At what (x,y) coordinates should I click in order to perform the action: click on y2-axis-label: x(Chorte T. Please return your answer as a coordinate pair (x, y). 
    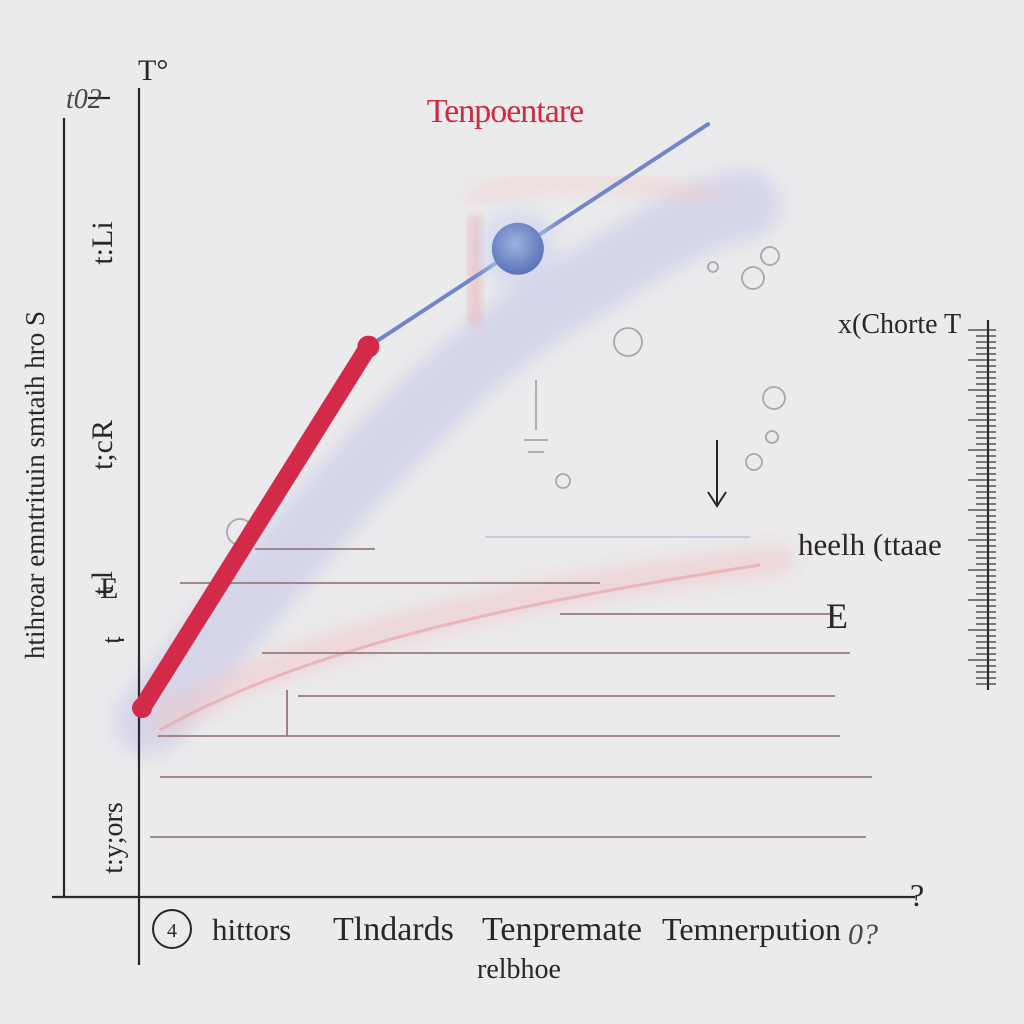
    Looking at the image, I should click on (899, 324).